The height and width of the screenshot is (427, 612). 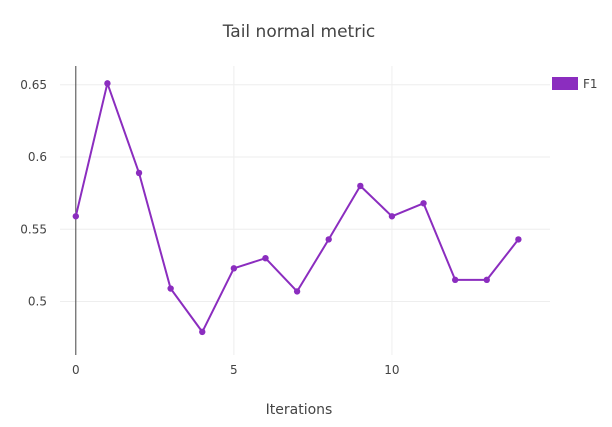 I want to click on x-axis-label: Iterations, so click(x=299, y=410).